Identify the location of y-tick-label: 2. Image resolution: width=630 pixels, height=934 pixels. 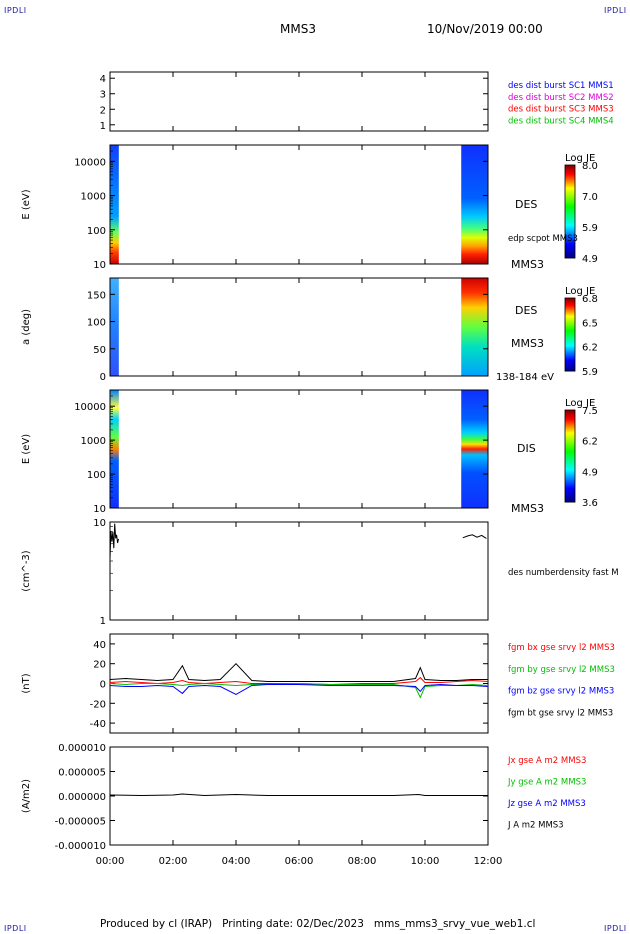
(103, 110).